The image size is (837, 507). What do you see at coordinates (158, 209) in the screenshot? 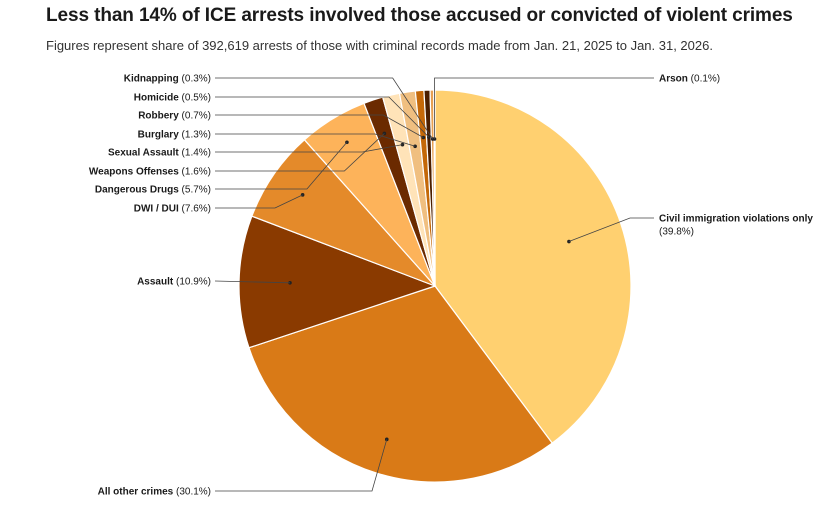
I see `slice-label-name: DWI / DUI` at bounding box center [158, 209].